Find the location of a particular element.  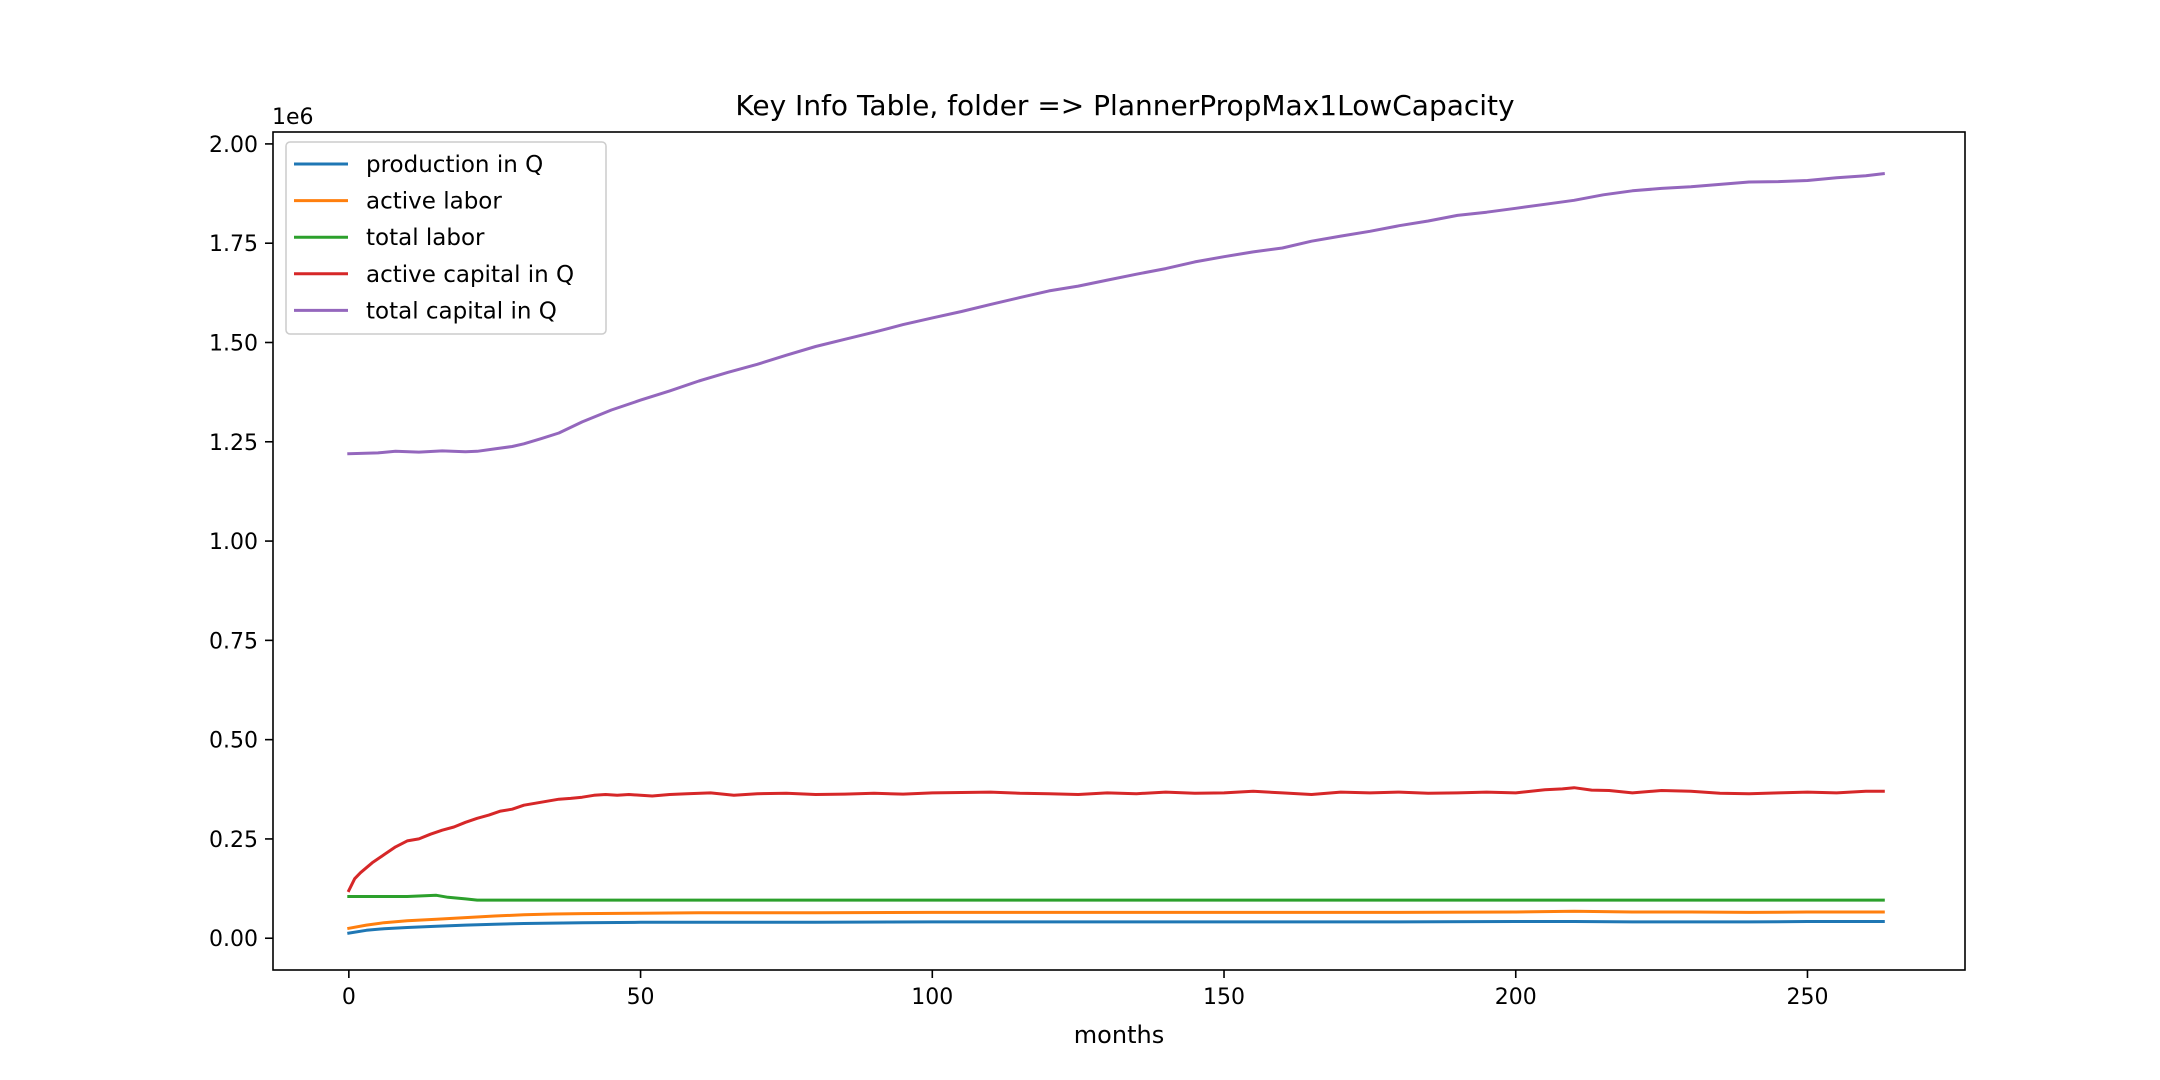

x-tick-label: 200 is located at coordinates (1516, 997).